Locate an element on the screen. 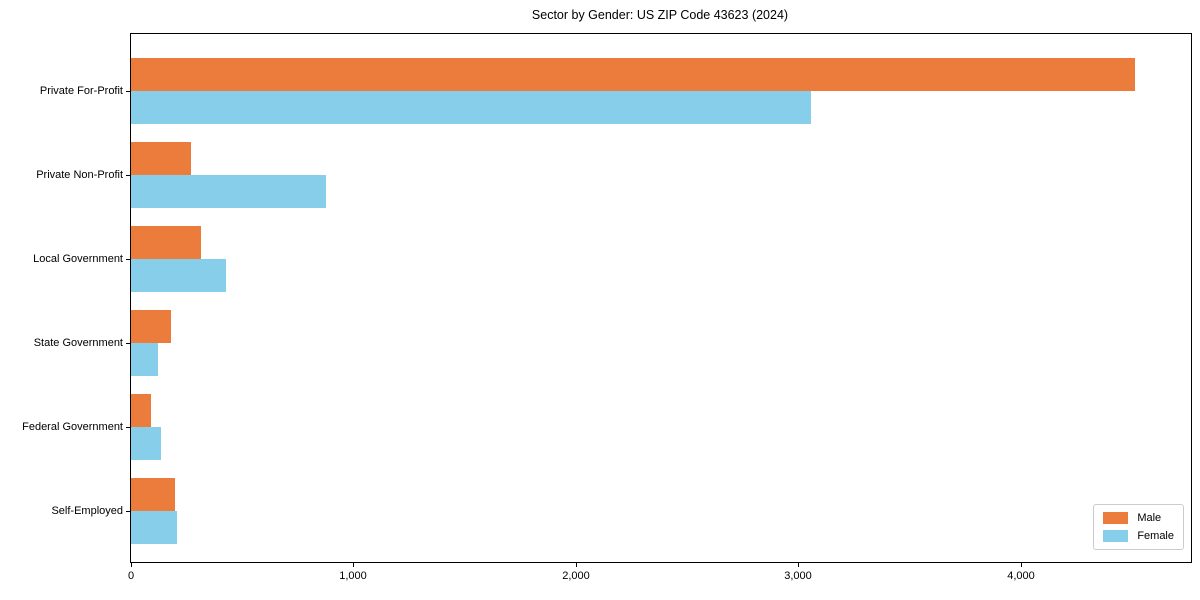  legend: Male Female is located at coordinates (1138, 527).